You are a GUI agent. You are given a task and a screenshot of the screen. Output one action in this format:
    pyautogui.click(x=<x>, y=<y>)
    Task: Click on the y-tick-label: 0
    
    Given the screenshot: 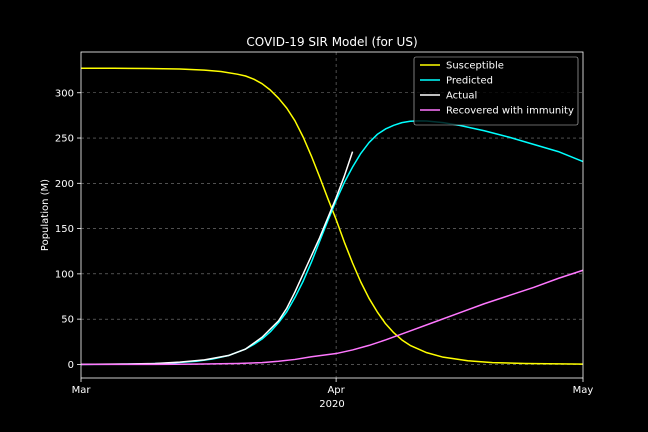 What is the action you would take?
    pyautogui.click(x=71, y=365)
    